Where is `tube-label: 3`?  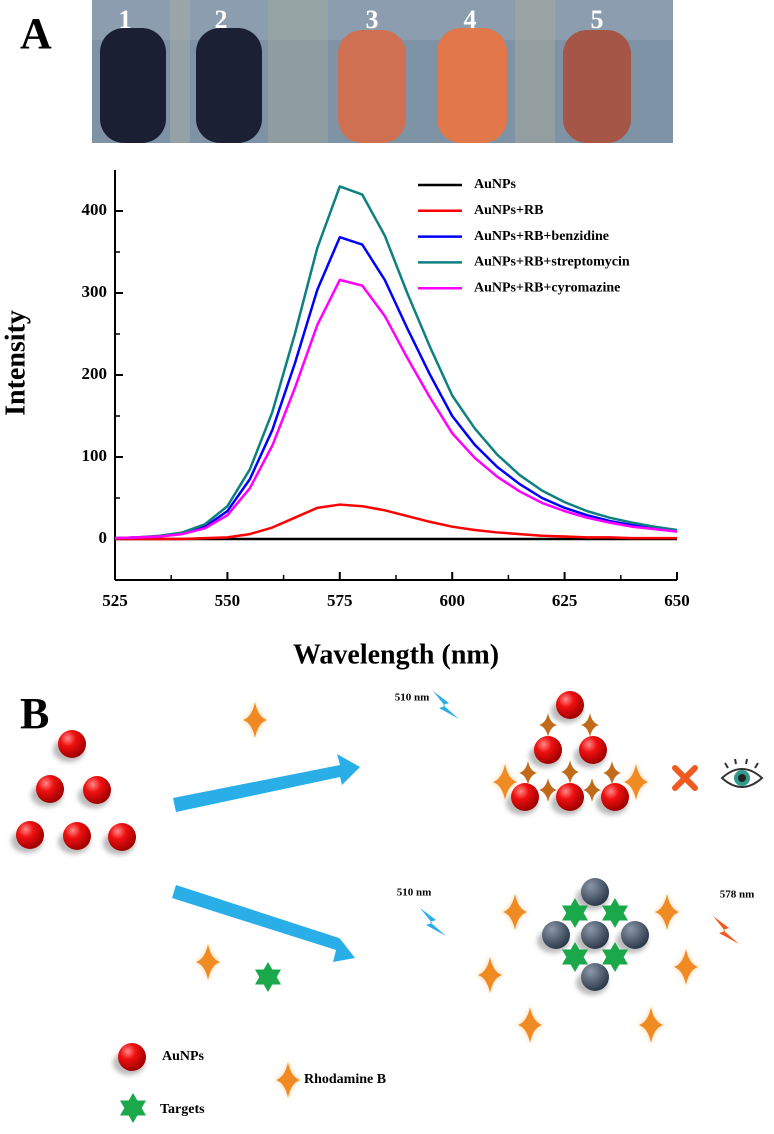
tube-label: 3 is located at coordinates (372, 19).